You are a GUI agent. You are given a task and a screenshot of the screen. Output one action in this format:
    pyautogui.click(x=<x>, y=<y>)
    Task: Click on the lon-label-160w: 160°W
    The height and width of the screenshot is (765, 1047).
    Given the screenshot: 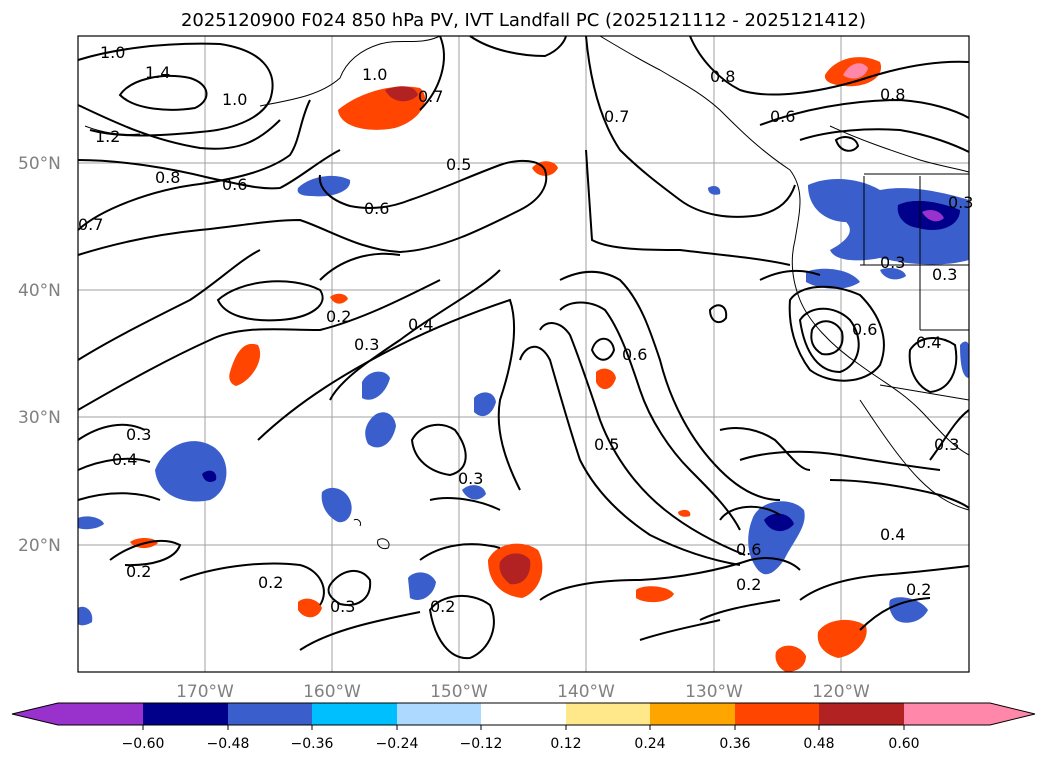 What is the action you would take?
    pyautogui.click(x=332, y=692)
    